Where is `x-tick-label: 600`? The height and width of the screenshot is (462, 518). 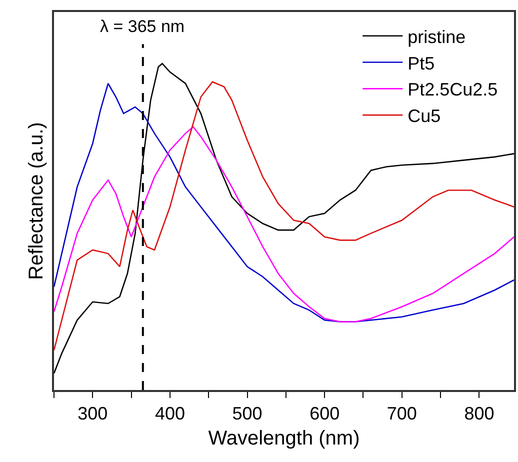 x-tick-label: 600 is located at coordinates (325, 413).